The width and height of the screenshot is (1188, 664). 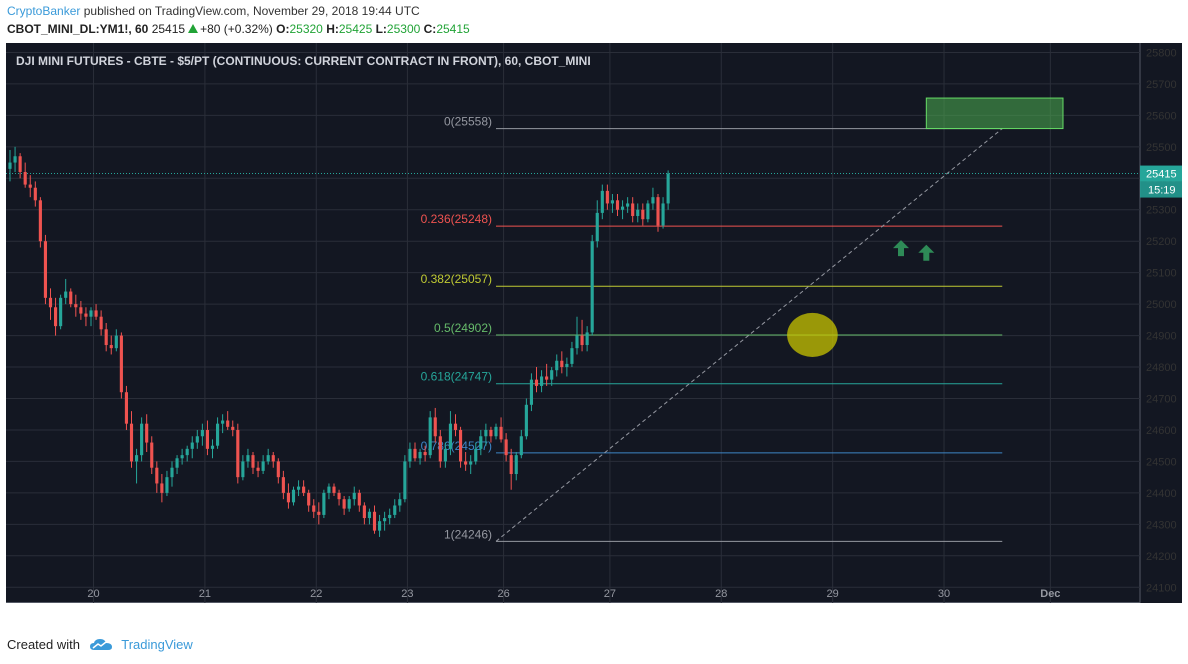 What do you see at coordinates (403, 29) in the screenshot?
I see `low-value: 25300` at bounding box center [403, 29].